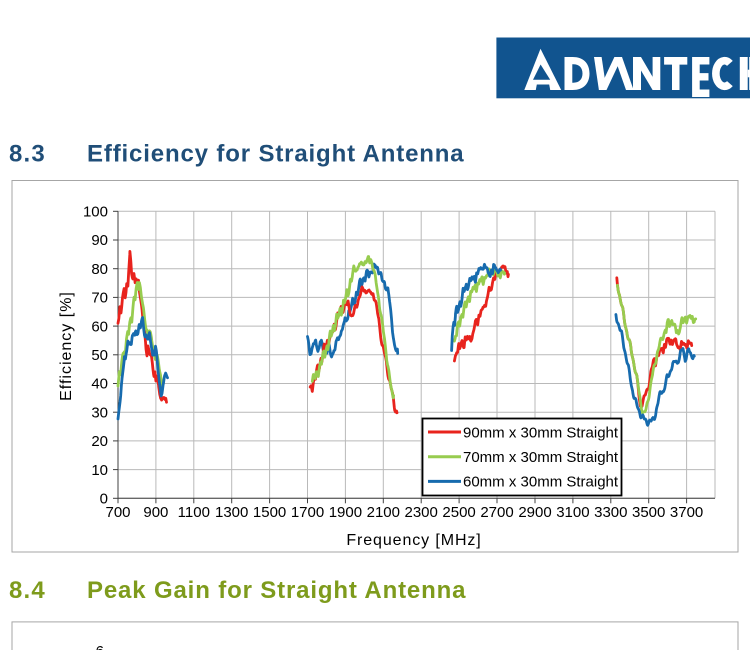 This screenshot has width=750, height=650. What do you see at coordinates (99, 384) in the screenshot?
I see `svg-text: 40` at bounding box center [99, 384].